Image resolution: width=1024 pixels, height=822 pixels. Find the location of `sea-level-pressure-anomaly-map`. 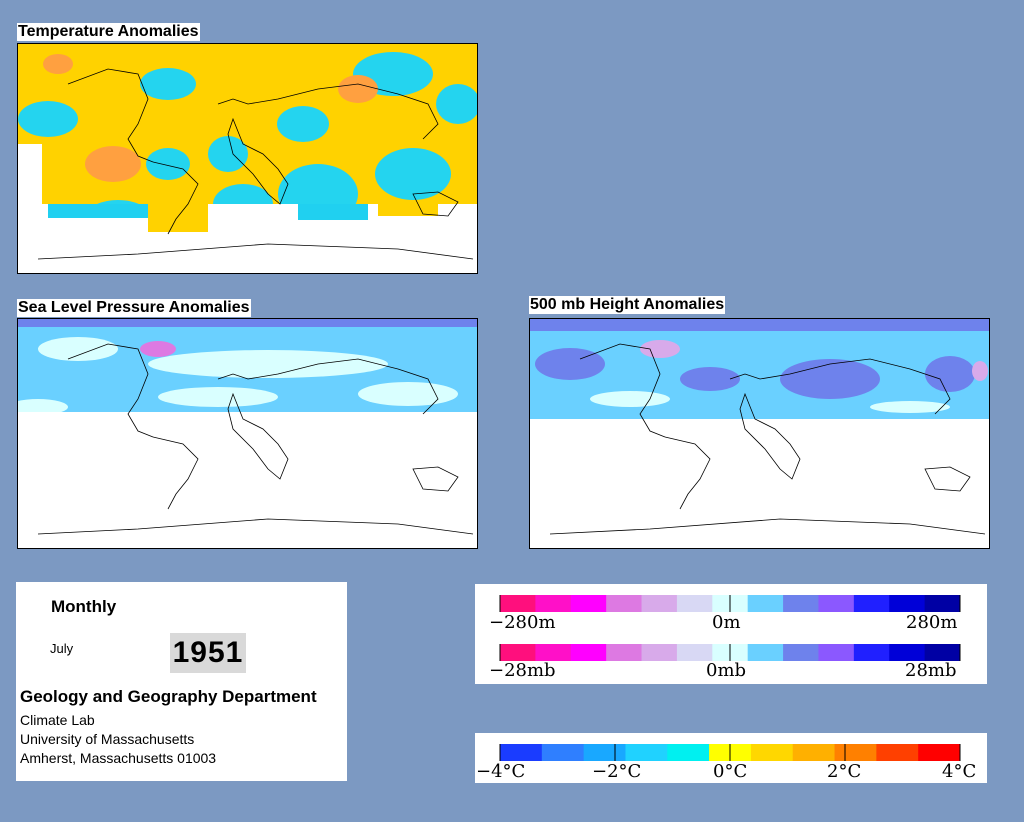

sea-level-pressure-anomaly-map is located at coordinates (247, 433).